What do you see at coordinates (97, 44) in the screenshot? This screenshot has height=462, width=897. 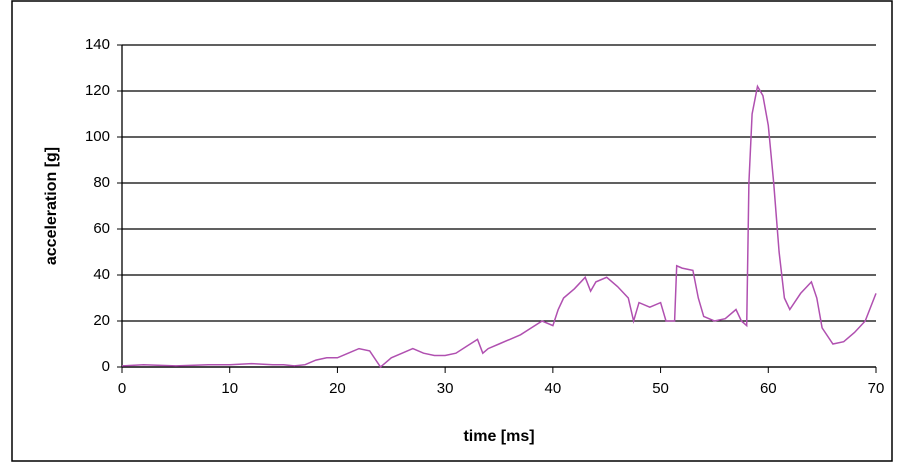 I see `y-tick-label: 140` at bounding box center [97, 44].